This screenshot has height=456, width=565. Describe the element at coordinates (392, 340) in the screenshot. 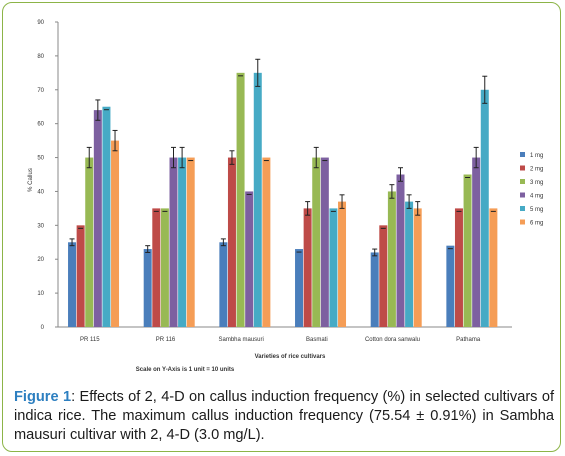

I see `x-category-label: Cotton dora sanwalu` at that location.